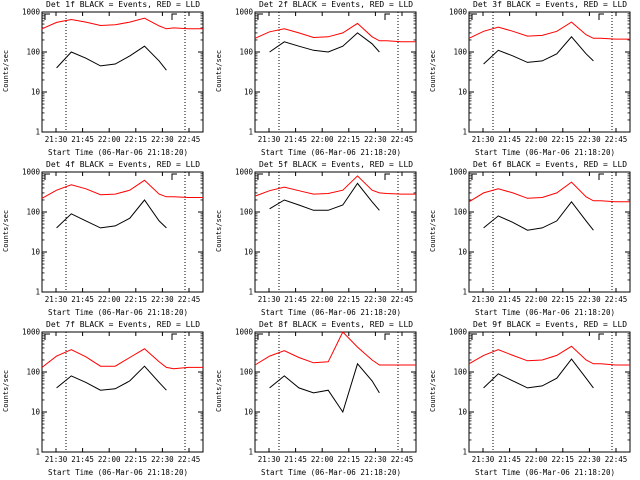 Image resolution: width=640 pixels, height=480 pixels. I want to click on chart-title: Det 2f BLACK = Events, RED = LLD, so click(336, 4).